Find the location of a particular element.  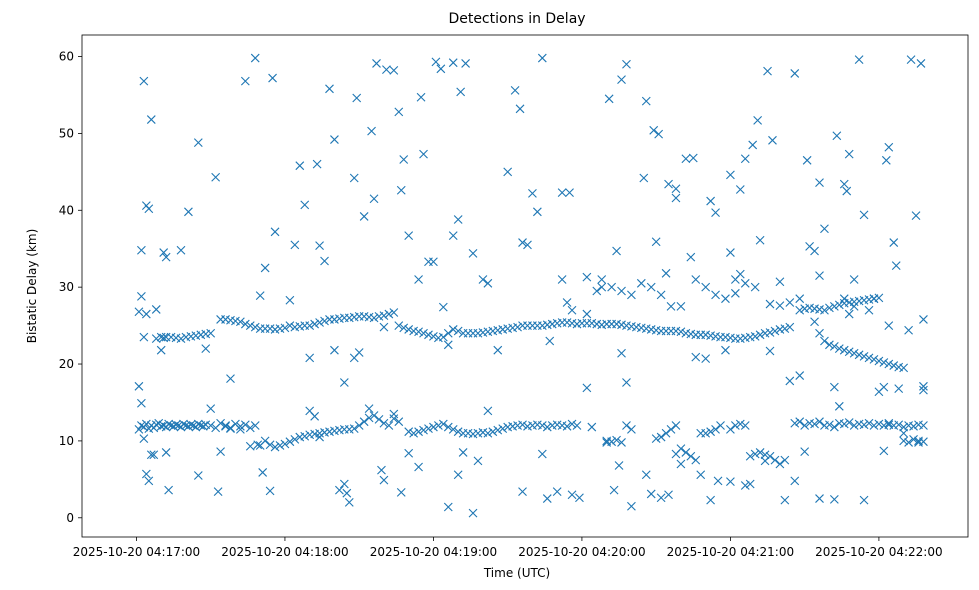

x-tick-label: 2025-10-20 04:19:00 is located at coordinates (433, 552).